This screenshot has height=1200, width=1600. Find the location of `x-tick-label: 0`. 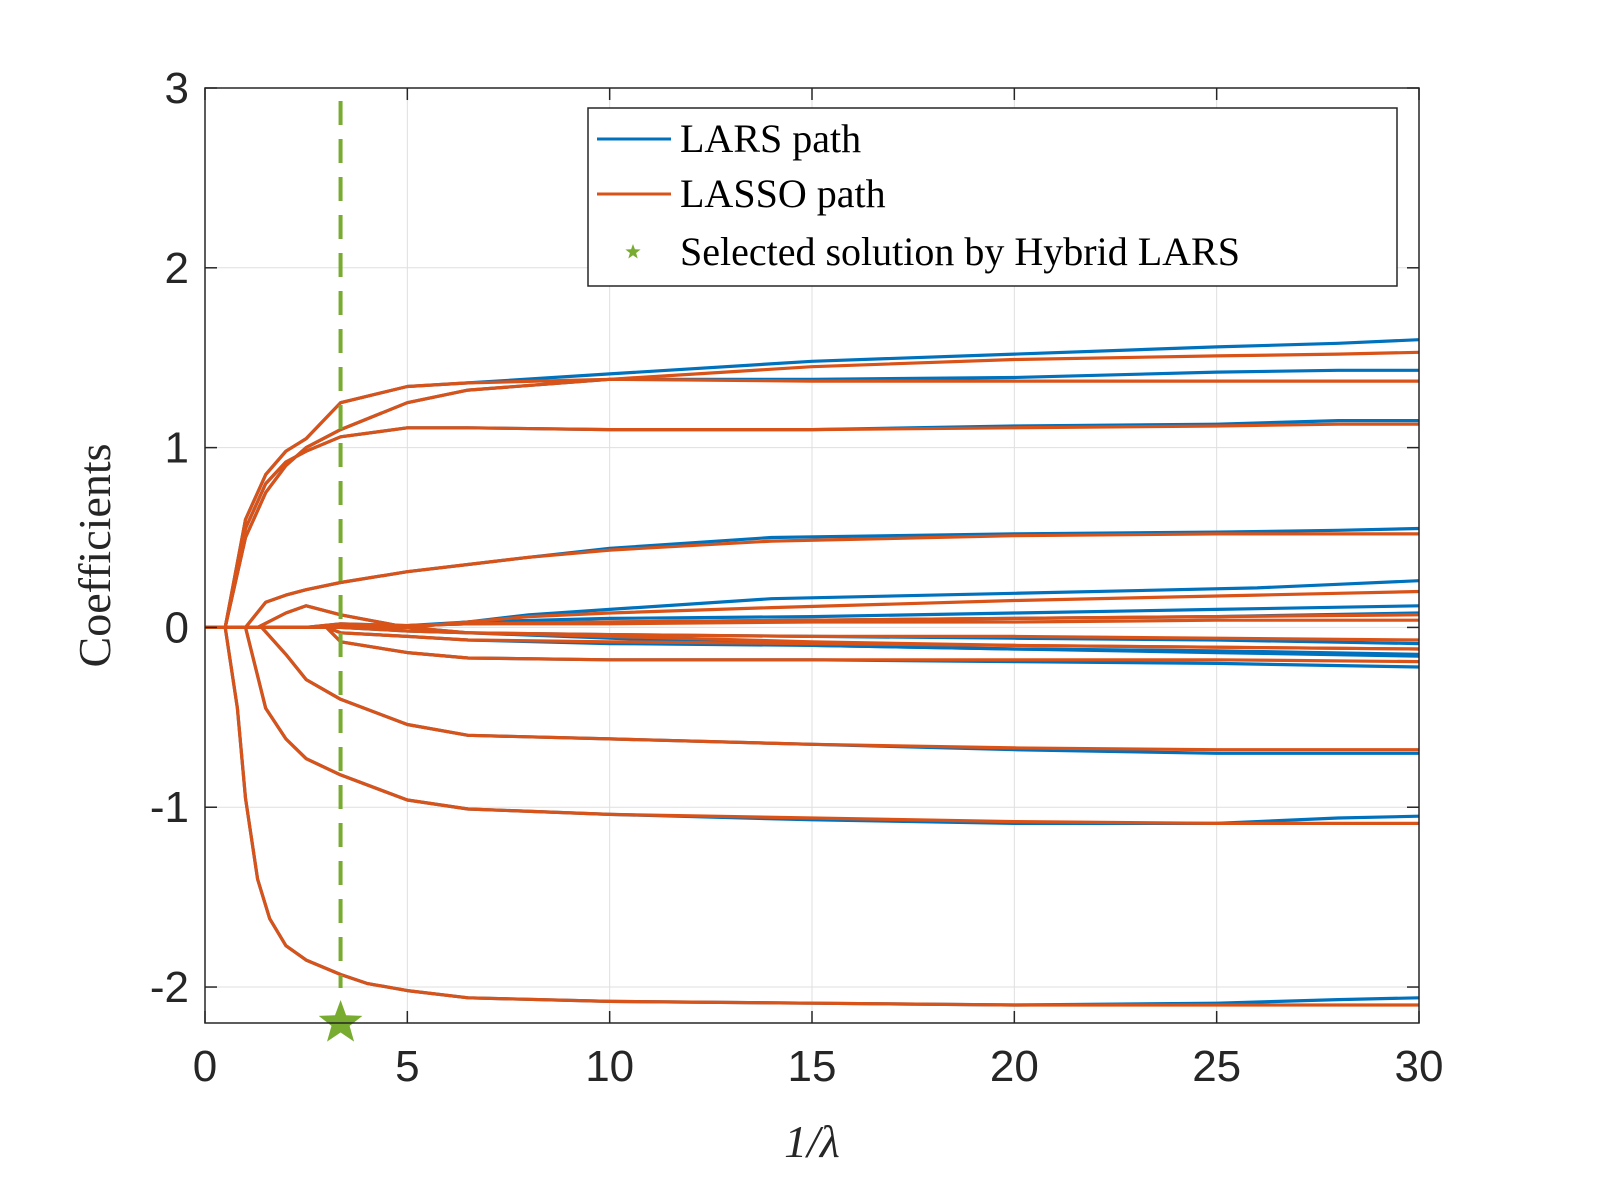

x-tick-label: 0 is located at coordinates (205, 1066).